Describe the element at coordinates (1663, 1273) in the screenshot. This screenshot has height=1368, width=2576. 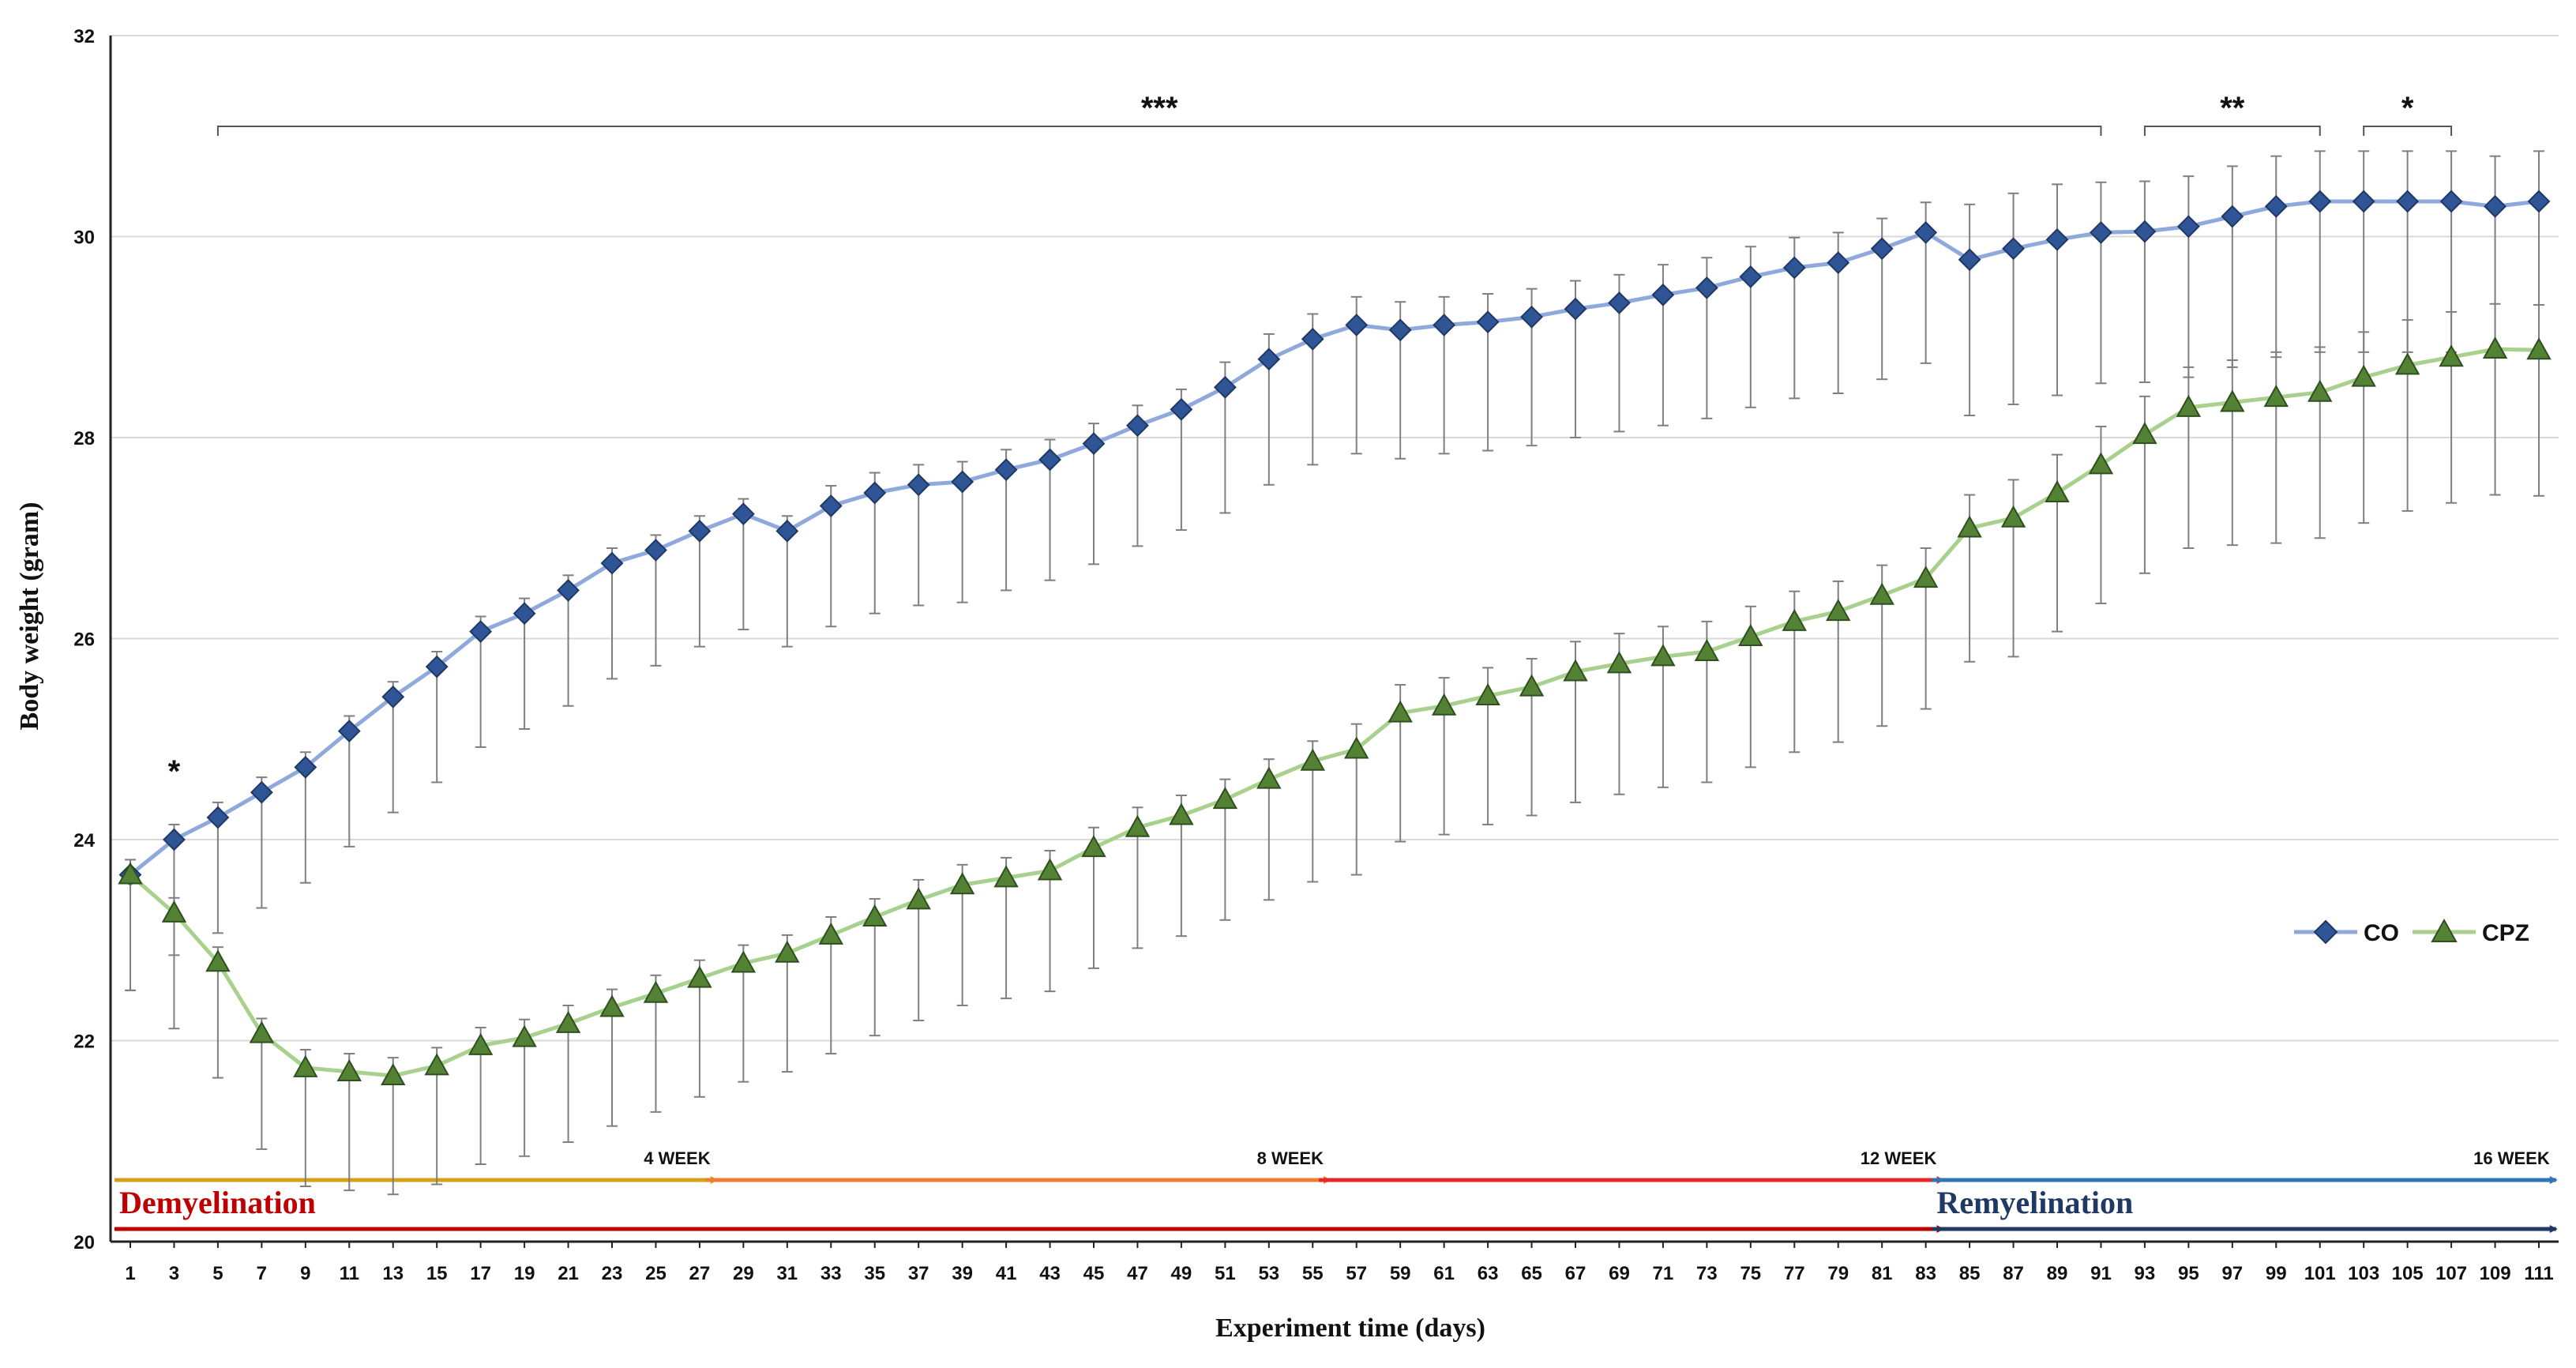
I see `x-tick-label: 71` at that location.